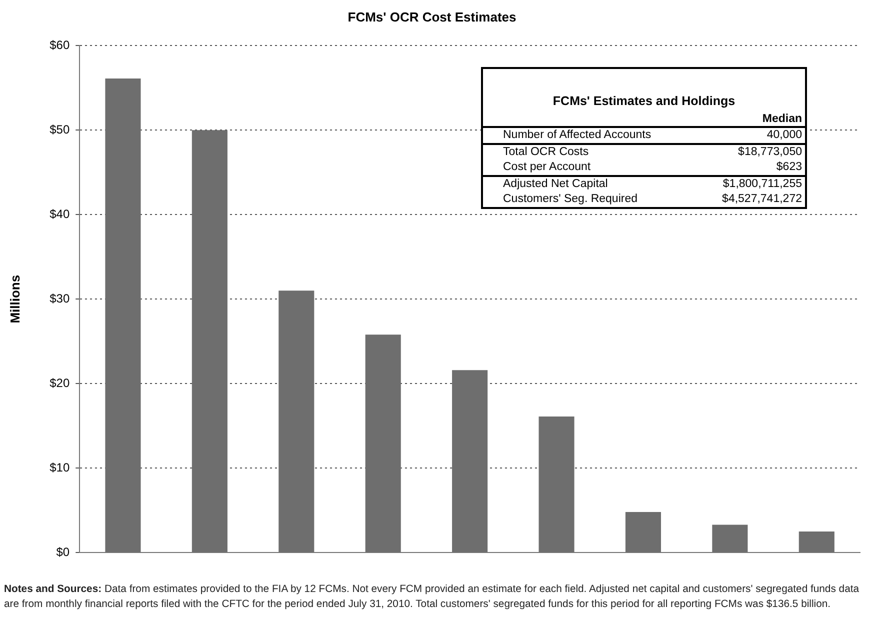  What do you see at coordinates (789, 167) in the screenshot?
I see `annotation: $623` at bounding box center [789, 167].